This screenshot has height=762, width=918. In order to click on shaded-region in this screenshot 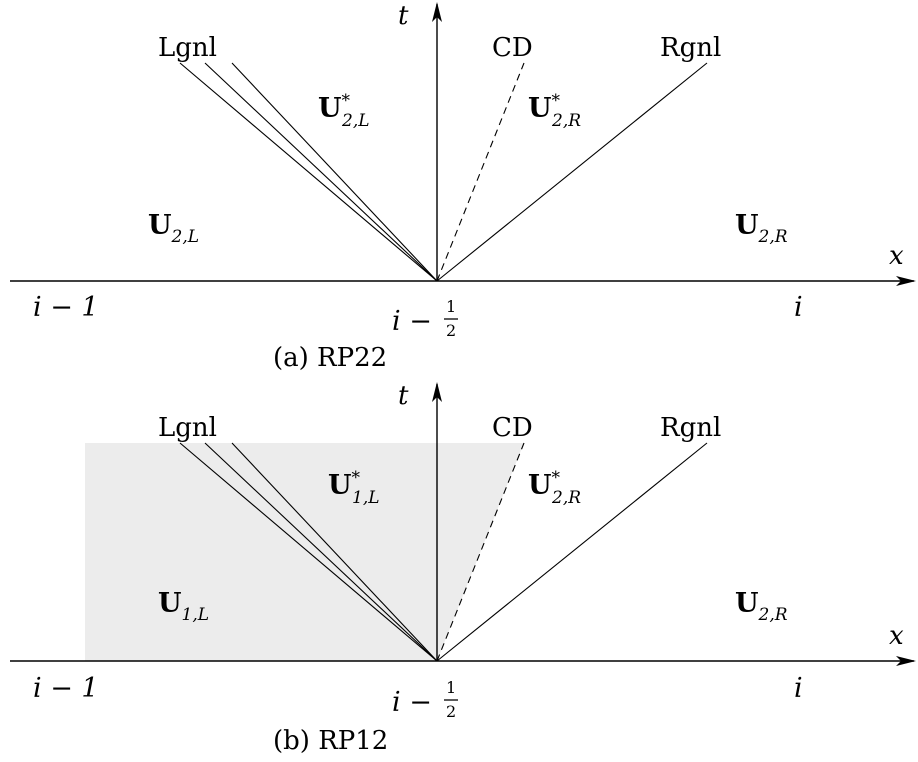, I will do `click(304, 552)`.